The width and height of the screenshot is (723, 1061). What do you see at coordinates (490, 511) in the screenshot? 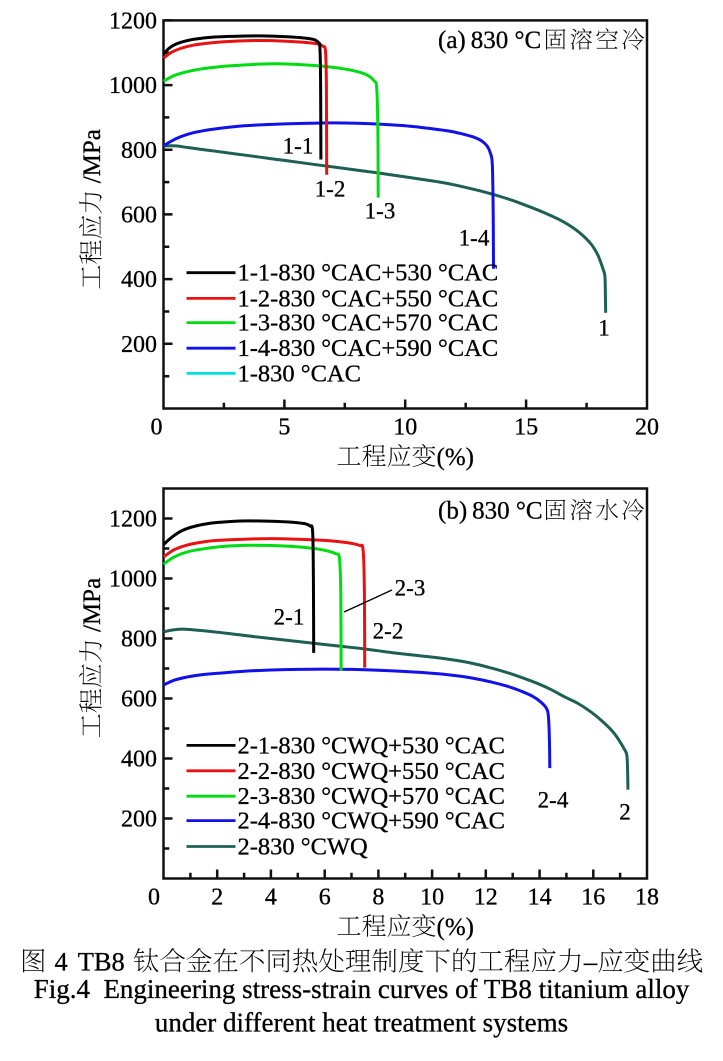
I see `svg-text: (b) 830 °C` at bounding box center [490, 511].